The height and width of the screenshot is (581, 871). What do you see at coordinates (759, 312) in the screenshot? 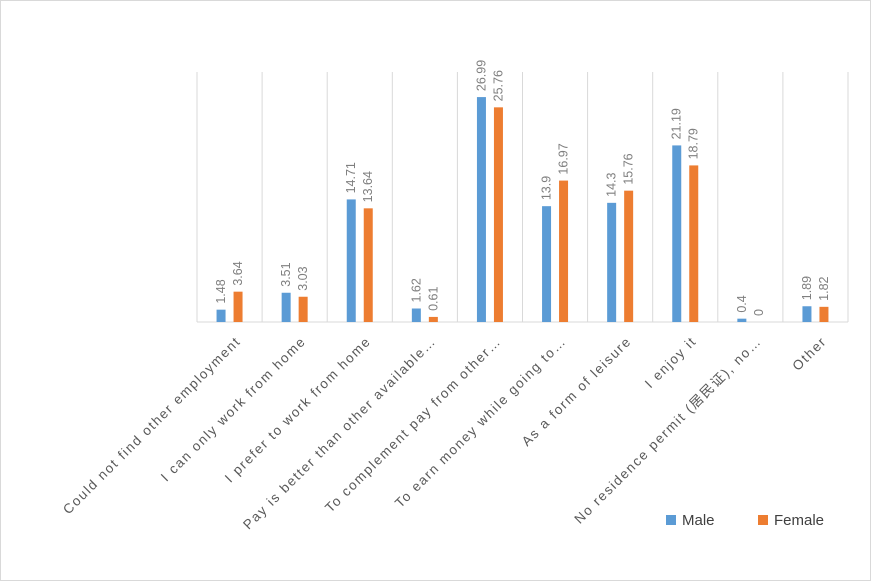
I see `value-label-female-8: 0` at bounding box center [759, 312].